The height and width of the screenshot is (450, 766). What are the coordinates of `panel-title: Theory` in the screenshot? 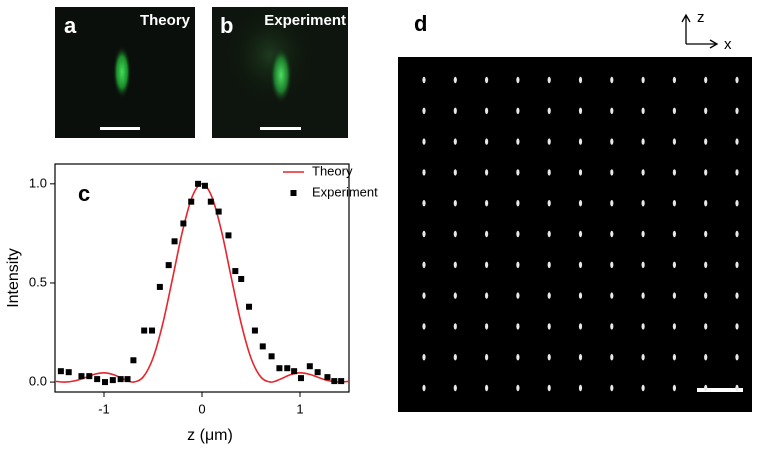 It's located at (165, 20).